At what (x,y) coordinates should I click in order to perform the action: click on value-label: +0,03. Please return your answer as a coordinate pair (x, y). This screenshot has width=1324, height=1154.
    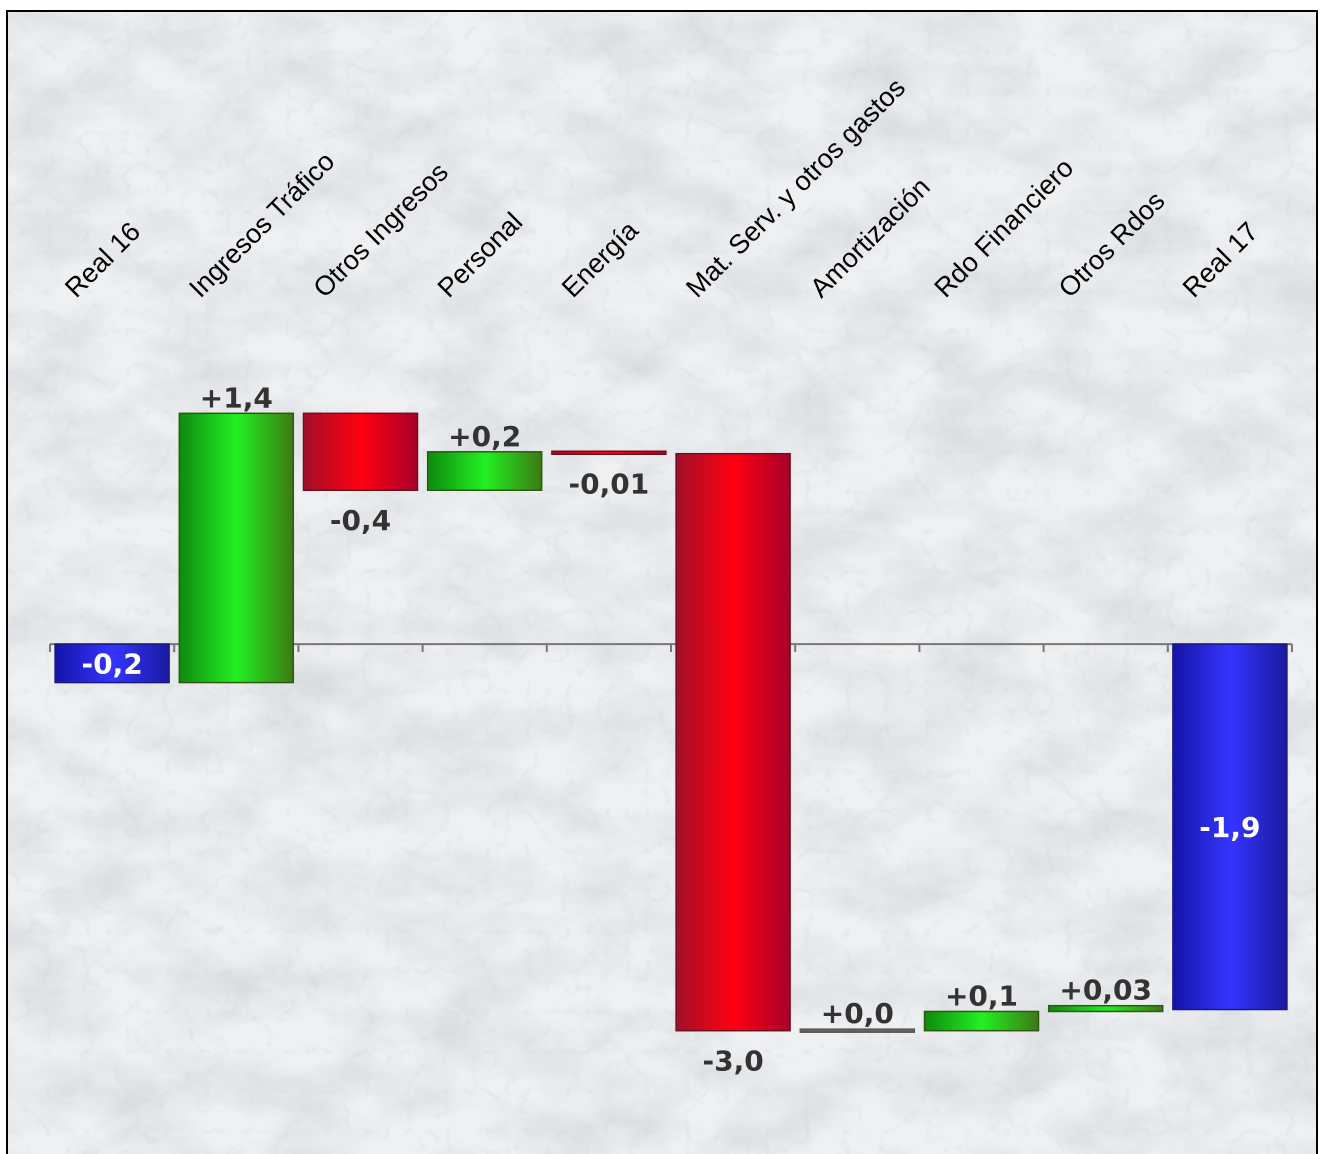
    Looking at the image, I should click on (1105, 990).